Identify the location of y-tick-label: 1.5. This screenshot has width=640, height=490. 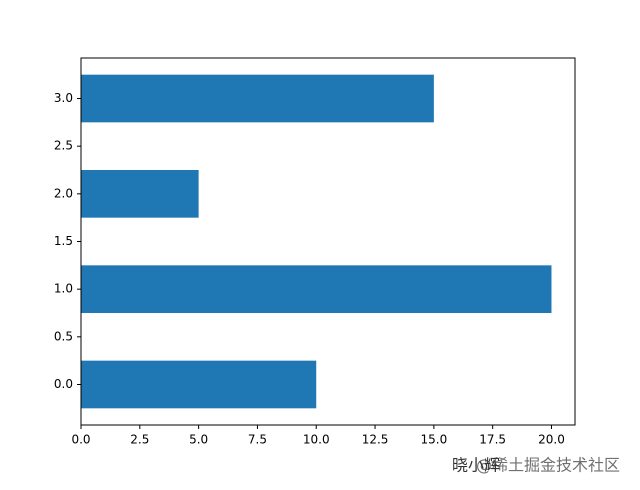
(63, 241).